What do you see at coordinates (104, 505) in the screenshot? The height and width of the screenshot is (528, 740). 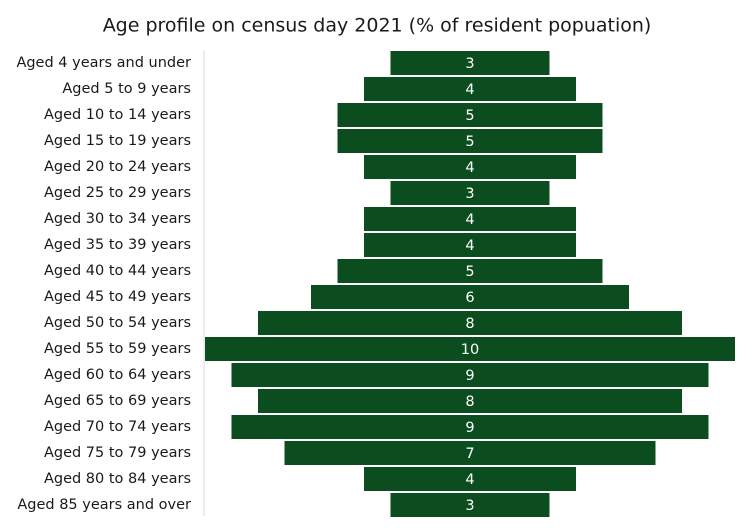 I see `y-tick-label: Aged 85 years and over` at bounding box center [104, 505].